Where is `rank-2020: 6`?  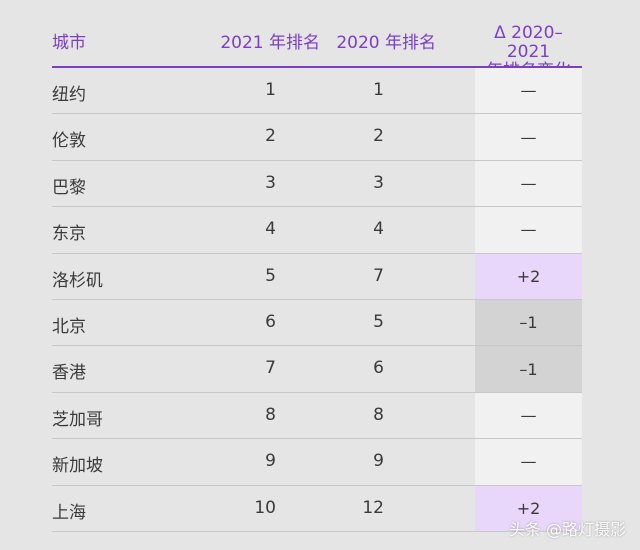 rank-2020: 6 is located at coordinates (378, 368).